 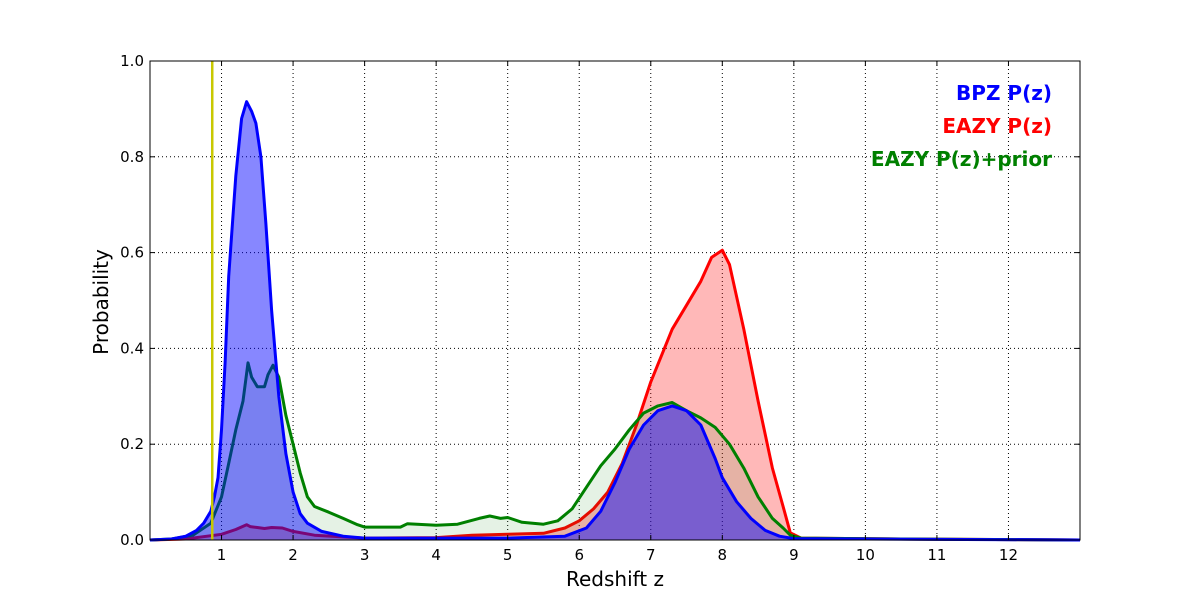 What do you see at coordinates (132, 253) in the screenshot?
I see `y-tick-label: 0.6` at bounding box center [132, 253].